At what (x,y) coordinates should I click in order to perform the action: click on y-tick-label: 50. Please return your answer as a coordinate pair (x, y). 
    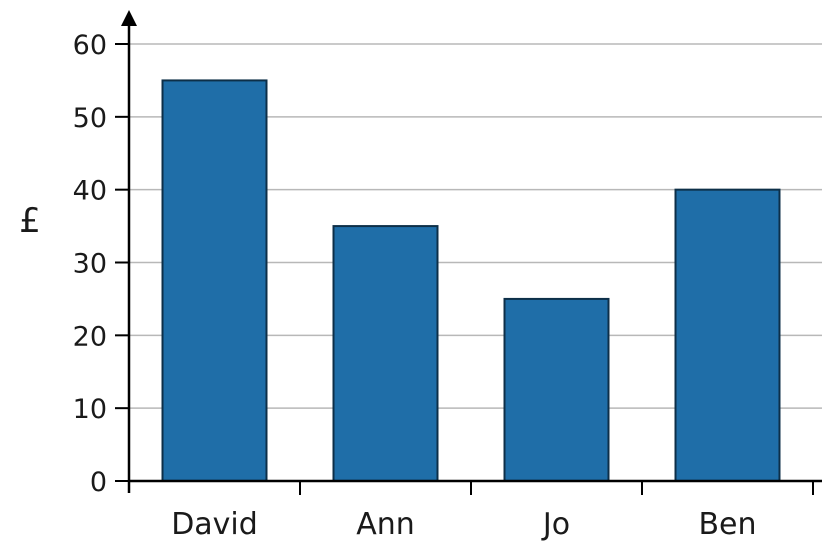
    Looking at the image, I should click on (90, 118).